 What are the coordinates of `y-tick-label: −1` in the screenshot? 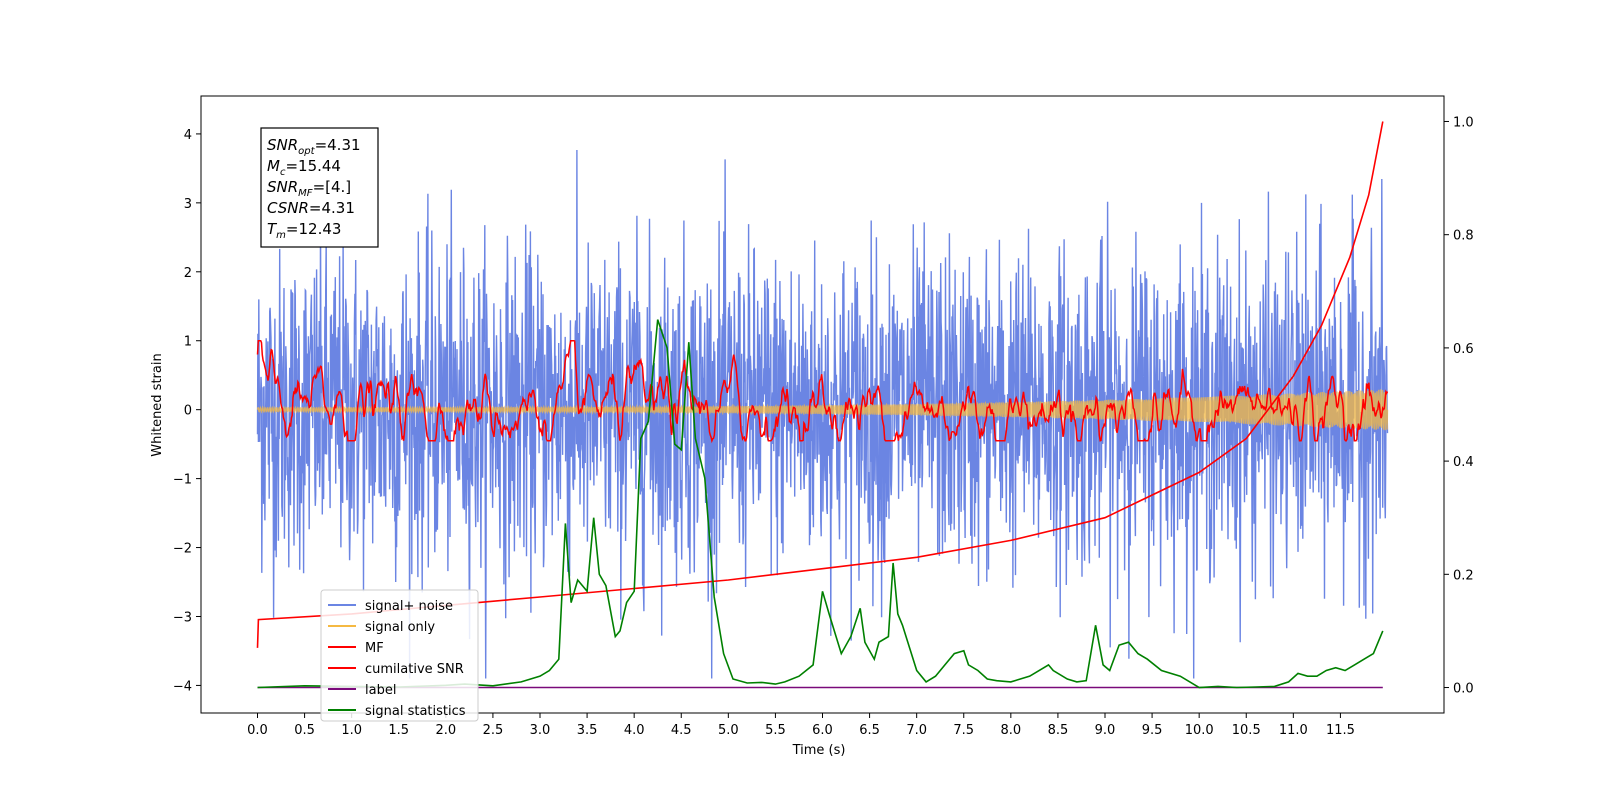 It's located at (182, 480).